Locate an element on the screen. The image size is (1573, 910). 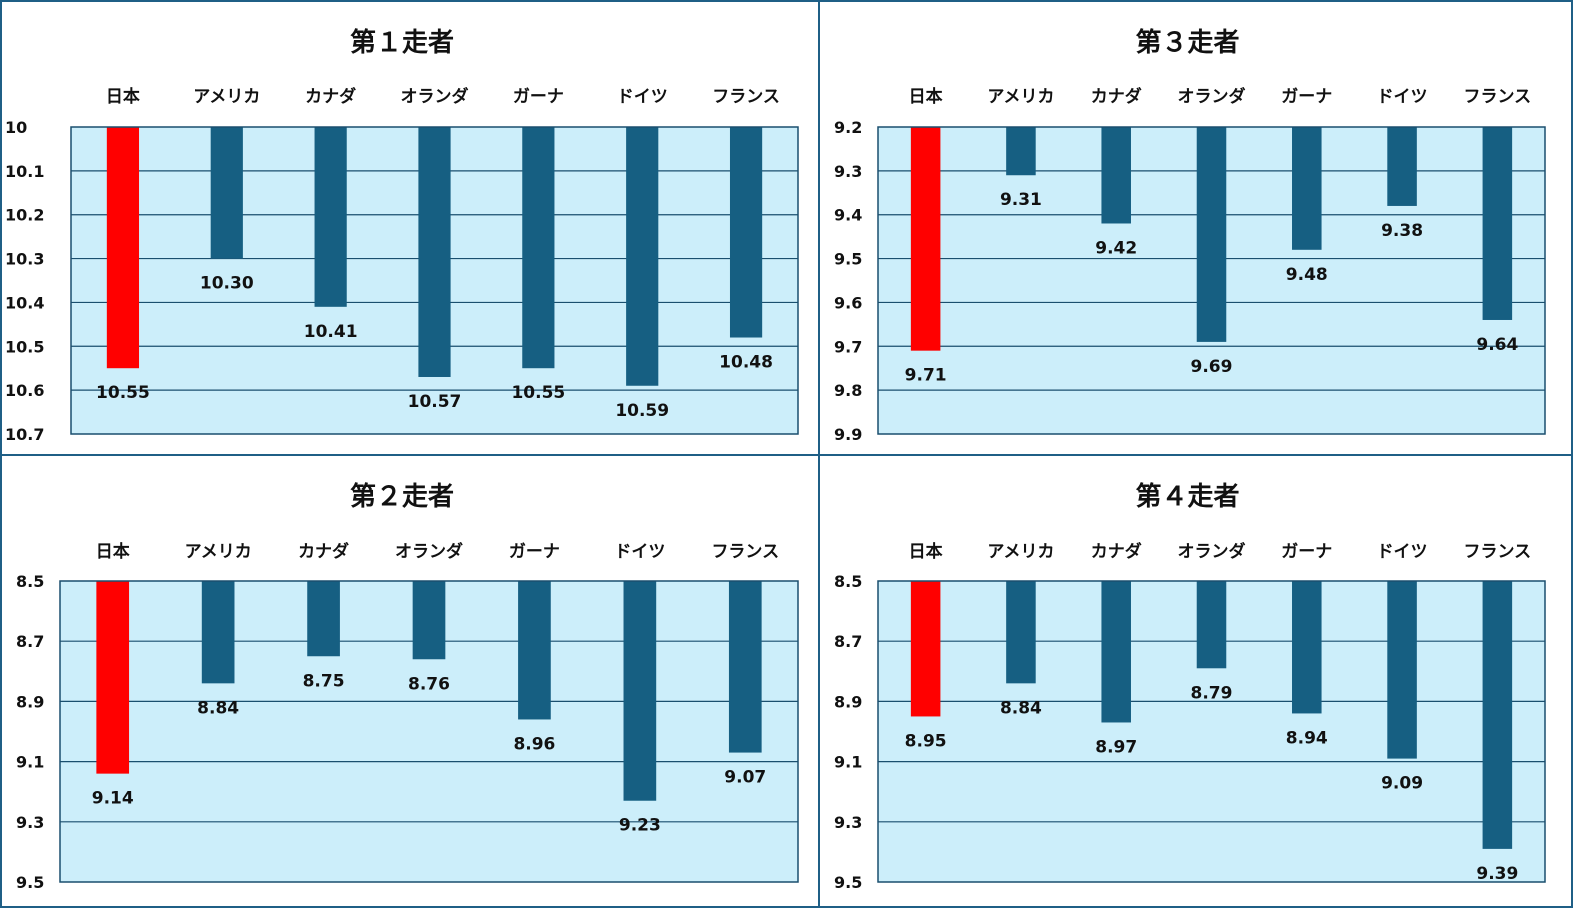
data-label: 9.48 is located at coordinates (1307, 275).